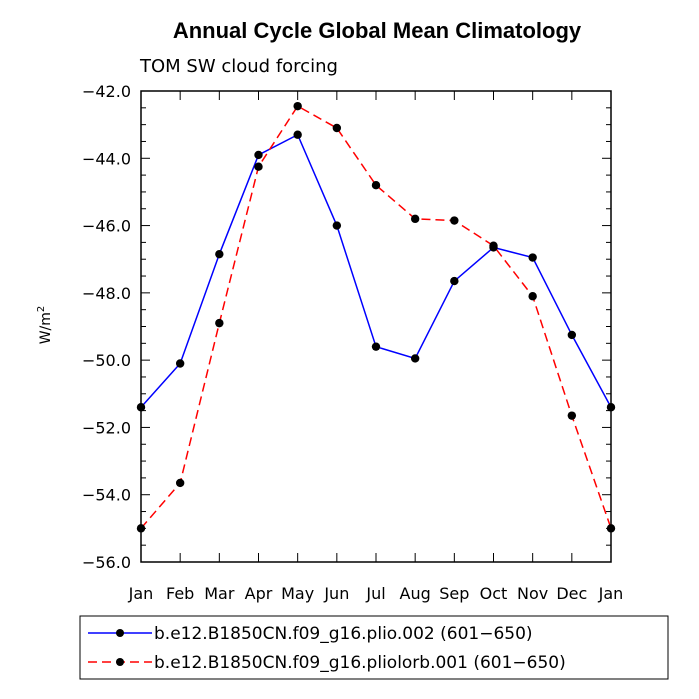  I want to click on x-tick-label: Dec, so click(571, 593).